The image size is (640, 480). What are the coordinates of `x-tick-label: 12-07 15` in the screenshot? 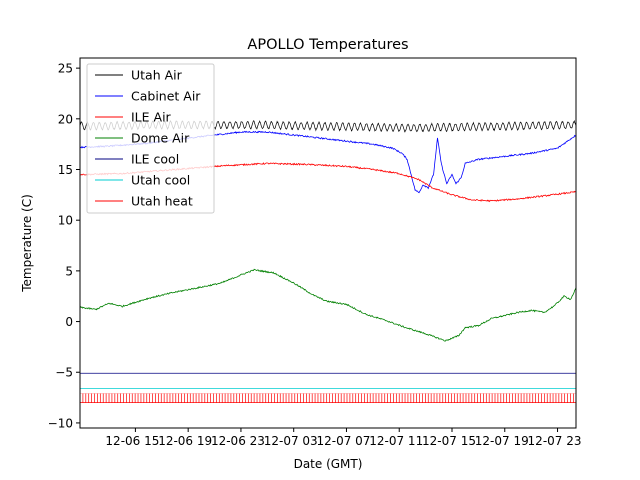 It's located at (449, 441).